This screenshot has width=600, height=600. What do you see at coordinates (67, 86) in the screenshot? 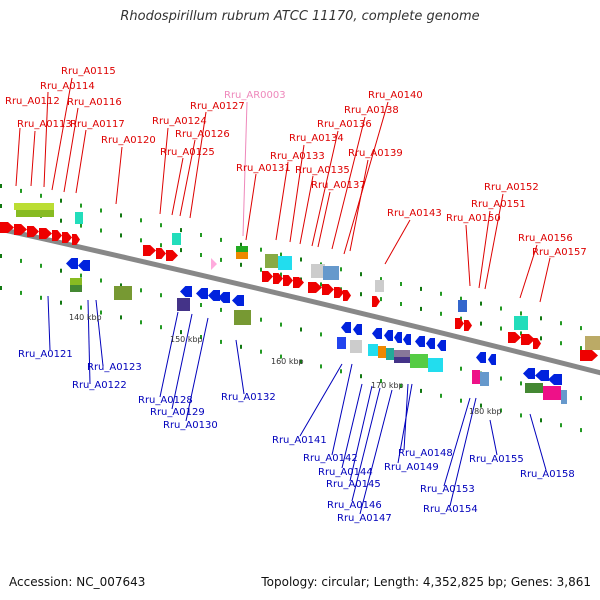
I see `gene-label-rru-a0114: Rru_A0114` at bounding box center [67, 86].